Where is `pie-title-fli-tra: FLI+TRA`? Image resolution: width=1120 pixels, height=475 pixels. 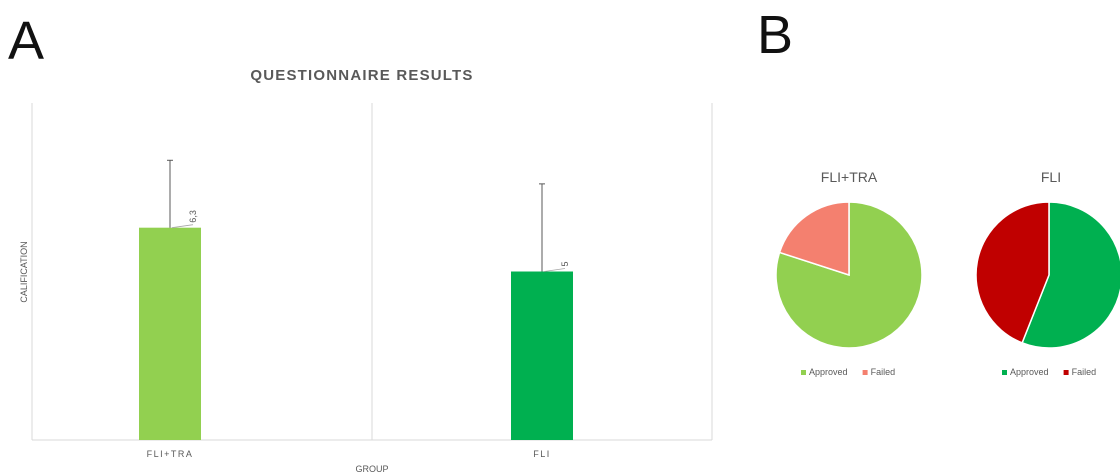
pie-title-fli-tra: FLI+TRA is located at coordinates (849, 177).